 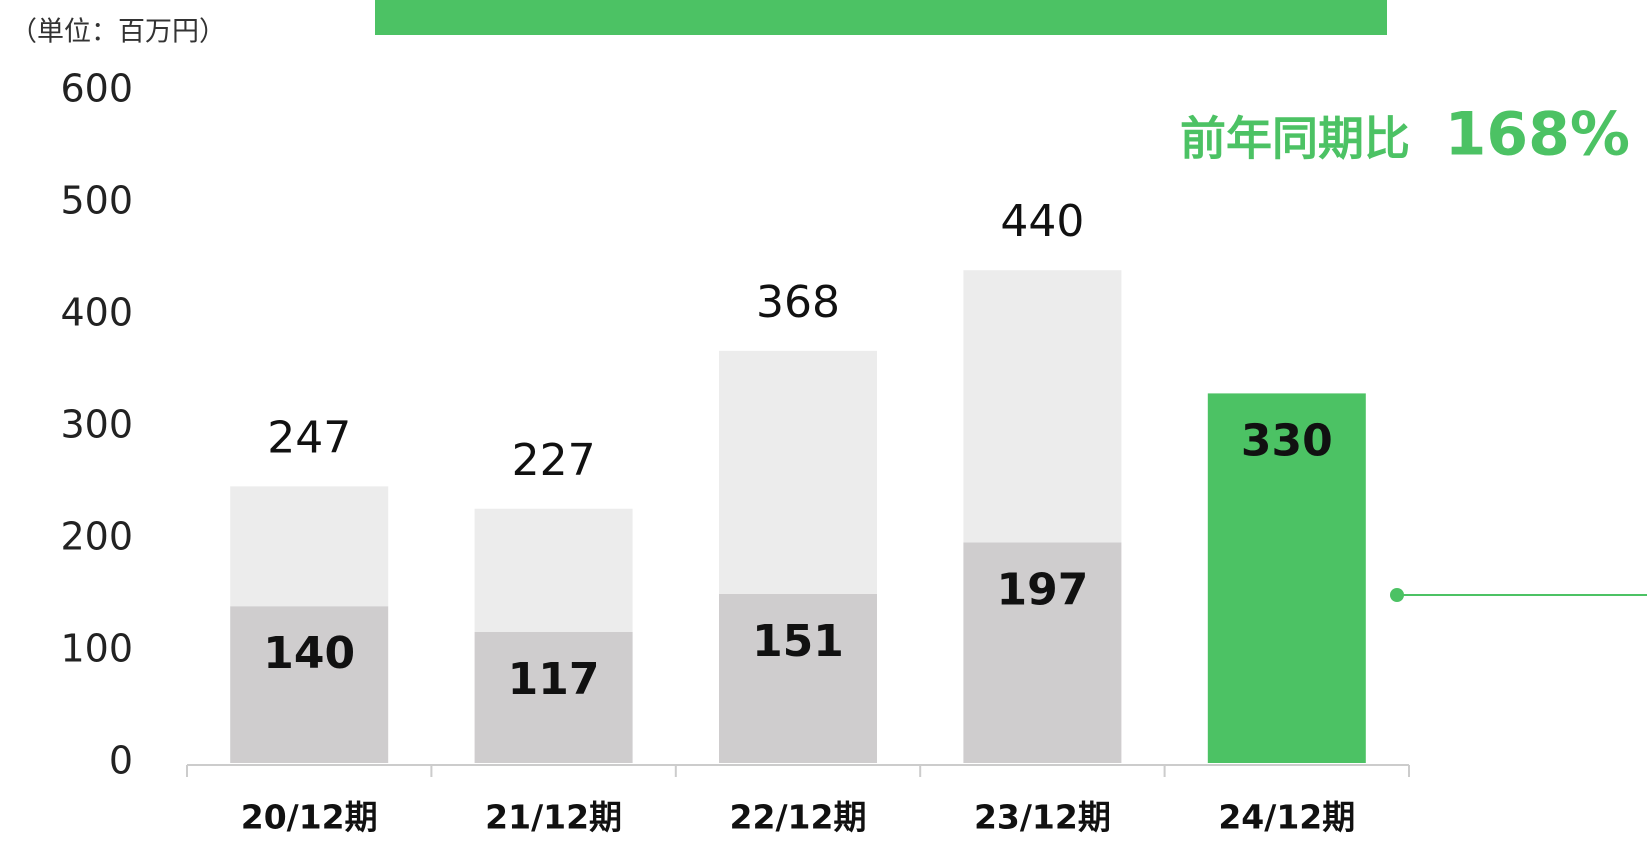 I want to click on segment-label: 197, so click(x=1042, y=589).